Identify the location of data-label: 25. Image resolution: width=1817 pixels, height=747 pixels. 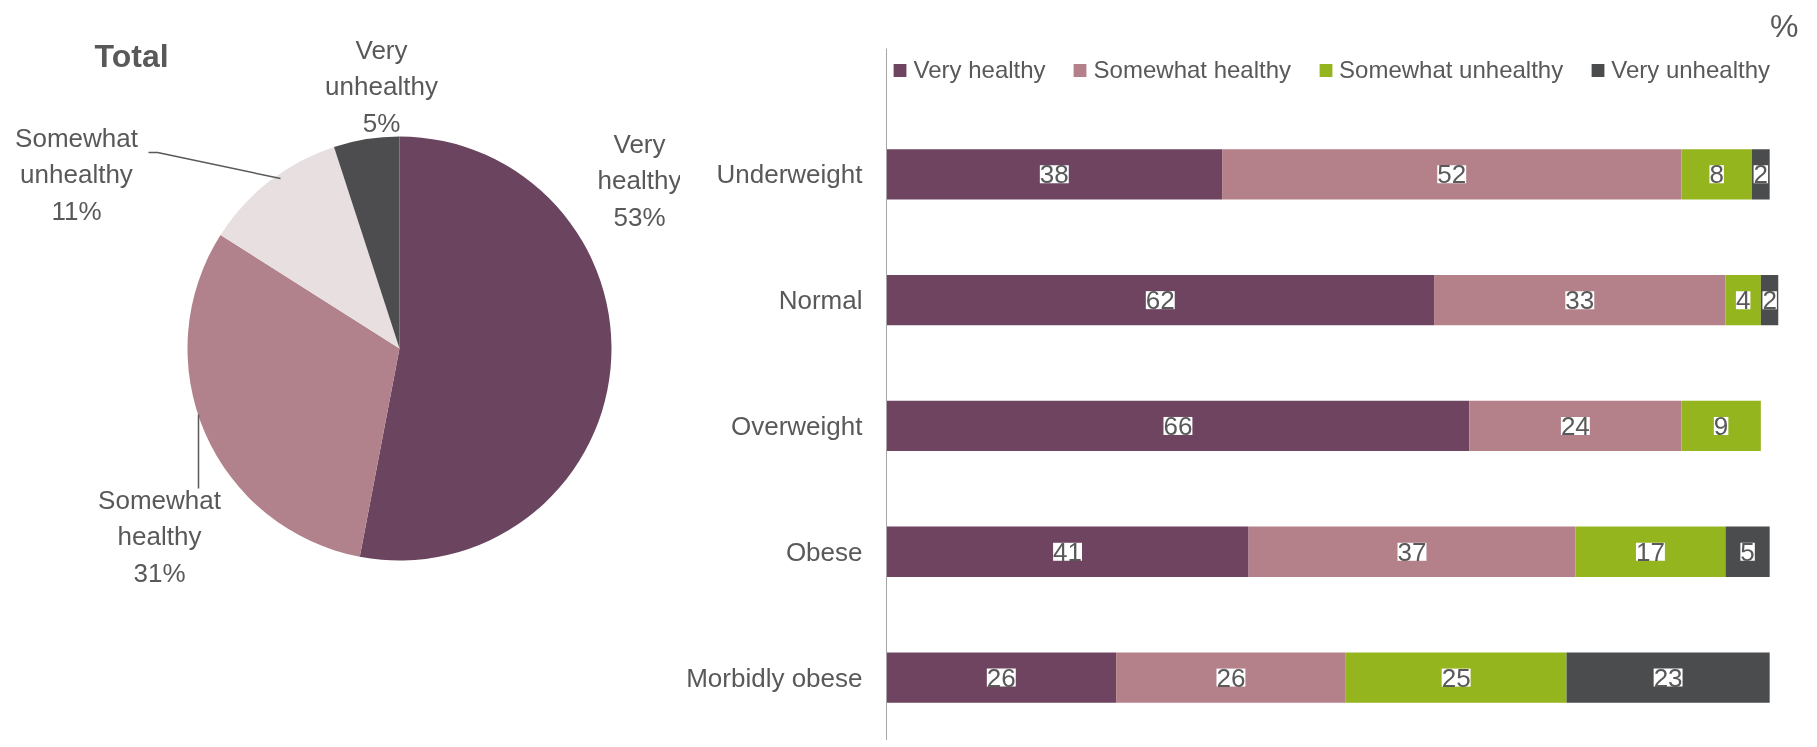
(1456, 677).